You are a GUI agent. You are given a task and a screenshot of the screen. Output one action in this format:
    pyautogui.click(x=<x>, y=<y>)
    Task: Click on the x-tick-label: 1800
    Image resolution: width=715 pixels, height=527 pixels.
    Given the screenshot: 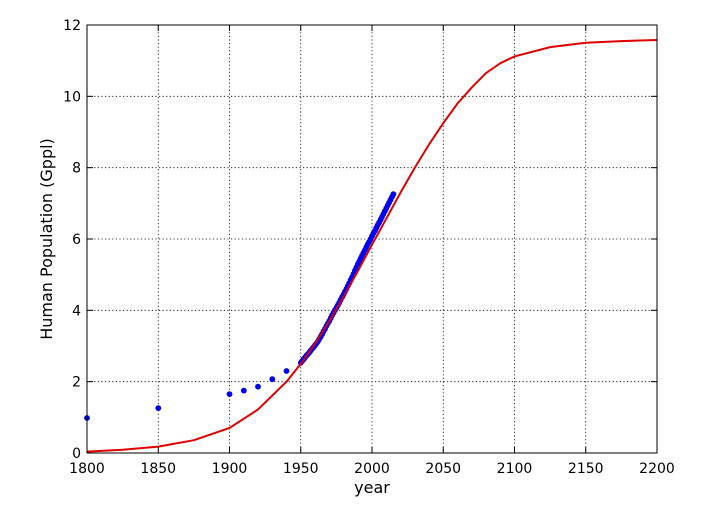 What is the action you would take?
    pyautogui.click(x=87, y=469)
    